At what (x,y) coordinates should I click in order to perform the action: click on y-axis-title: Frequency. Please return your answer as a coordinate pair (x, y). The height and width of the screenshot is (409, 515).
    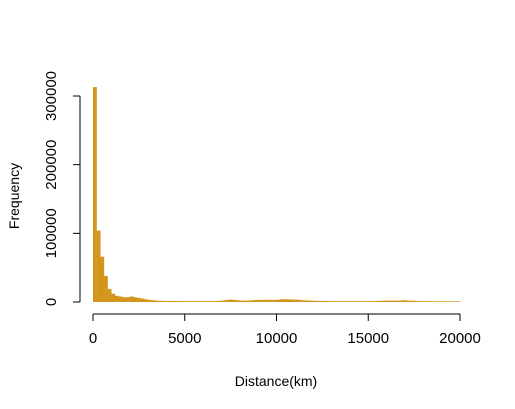
    Looking at the image, I should click on (14, 196).